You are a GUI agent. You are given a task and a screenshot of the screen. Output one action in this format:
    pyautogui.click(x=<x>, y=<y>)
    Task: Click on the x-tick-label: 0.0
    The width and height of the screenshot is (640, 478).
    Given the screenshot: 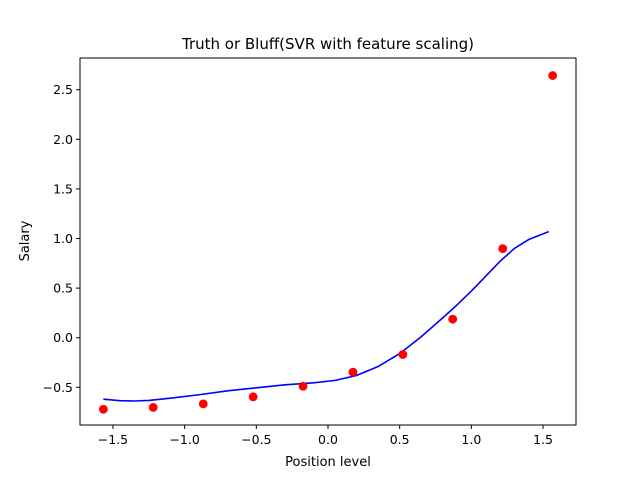 What is the action you would take?
    pyautogui.click(x=328, y=439)
    